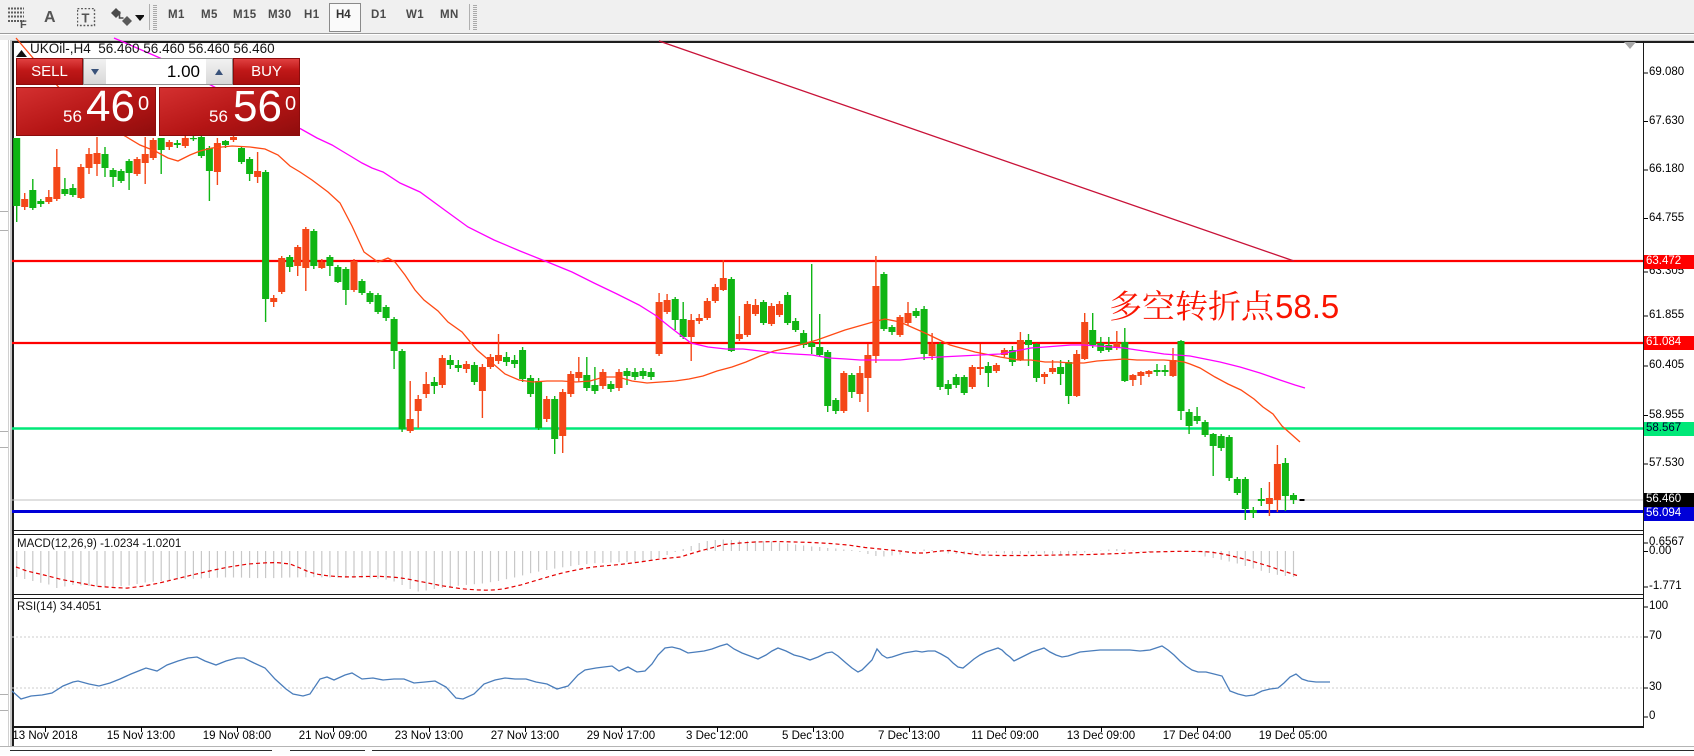  Describe the element at coordinates (86, 18) in the screenshot. I see `svg-text: T` at that location.